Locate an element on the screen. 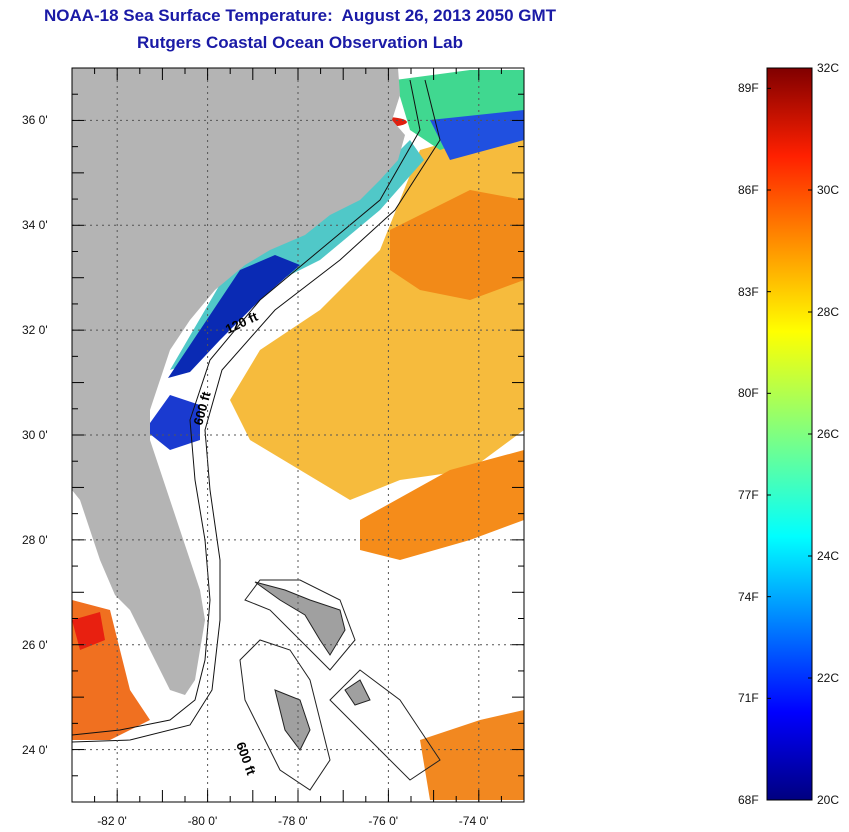  lat-label: 36 0' is located at coordinates (35, 120).